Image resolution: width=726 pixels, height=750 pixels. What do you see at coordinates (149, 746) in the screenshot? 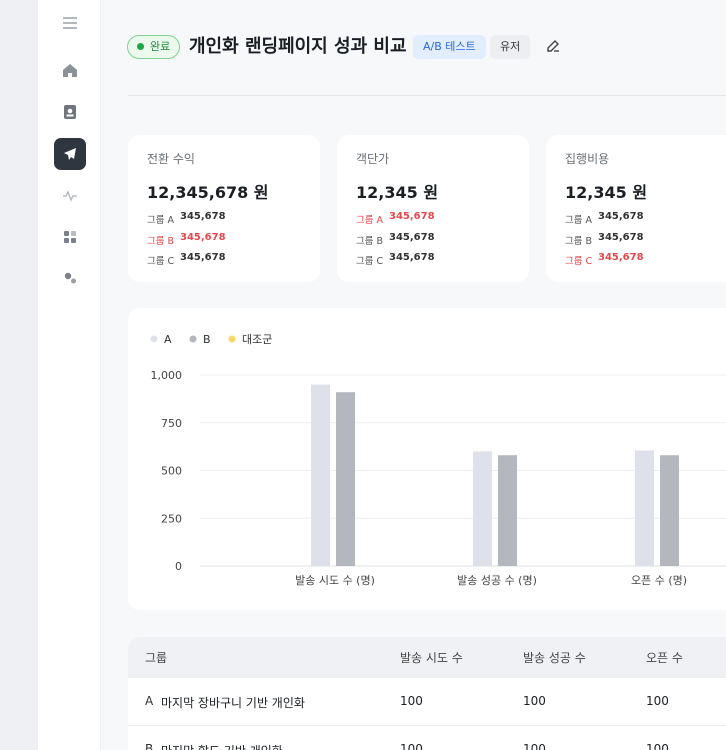
I see `row-group: B` at bounding box center [149, 746].